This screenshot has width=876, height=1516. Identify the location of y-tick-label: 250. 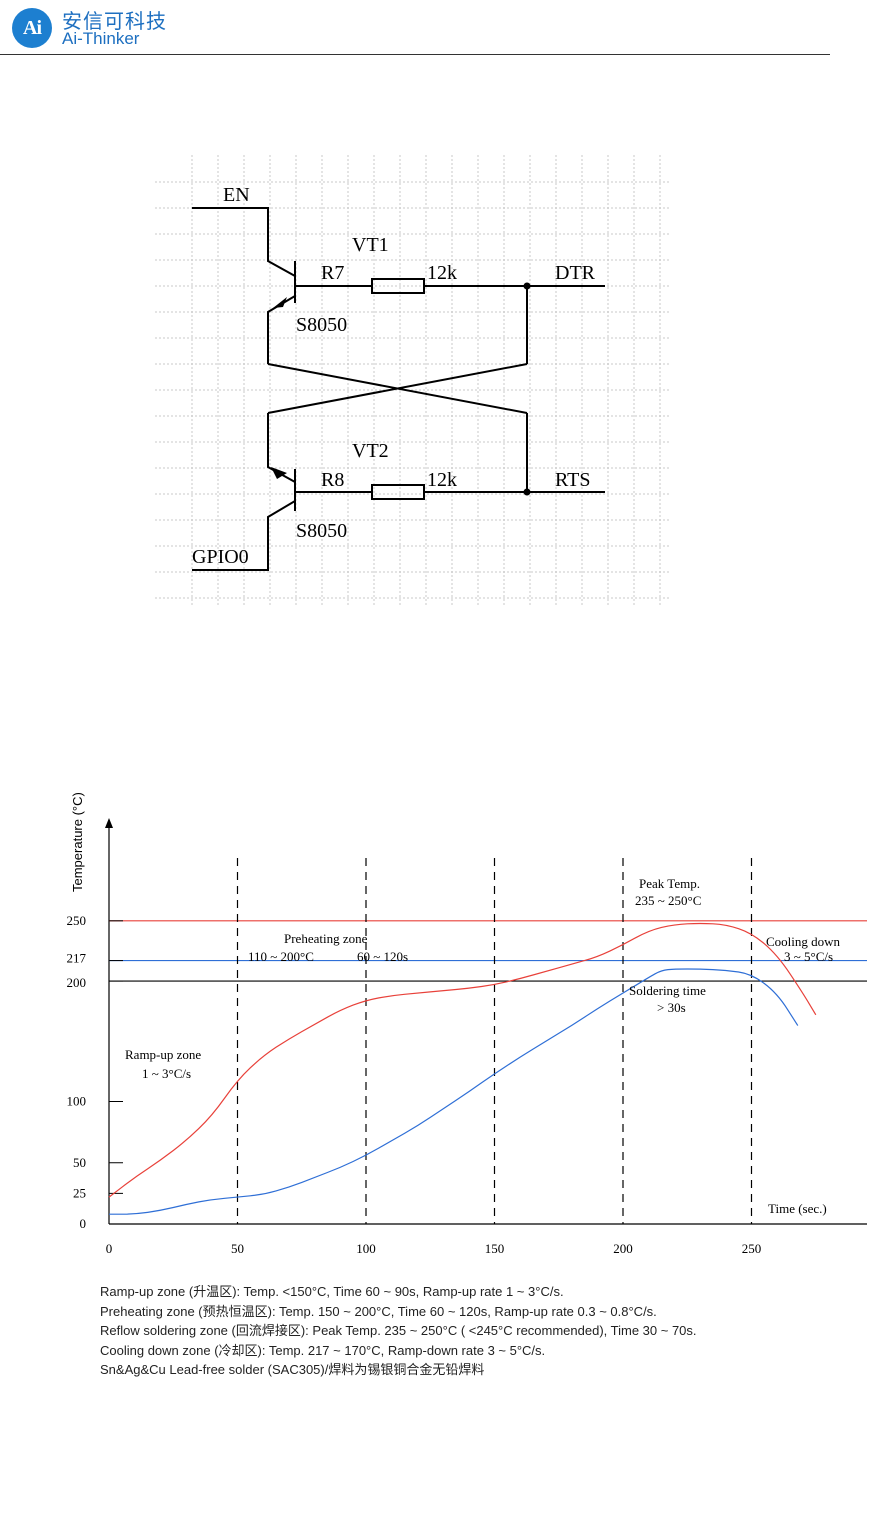
(77, 920).